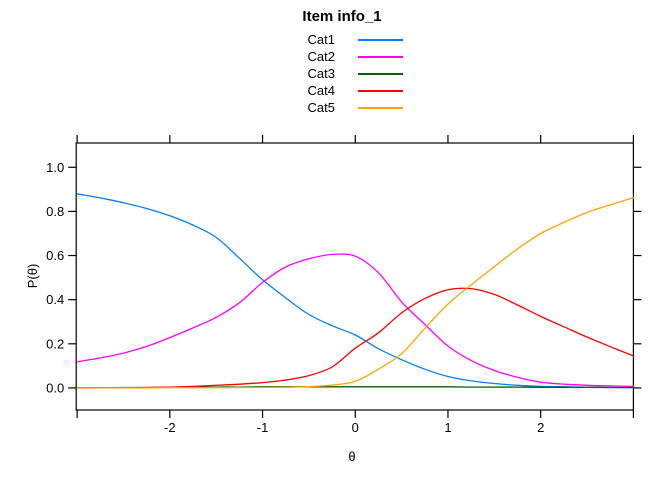 The width and height of the screenshot is (672, 480). Describe the element at coordinates (55, 167) in the screenshot. I see `y-tick-label: 1.0` at that location.